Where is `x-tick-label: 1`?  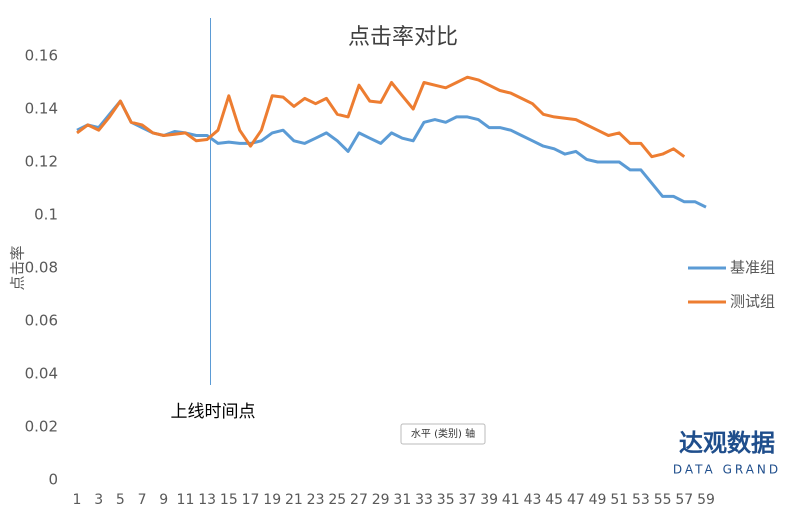 x-tick-label: 1 is located at coordinates (77, 500).